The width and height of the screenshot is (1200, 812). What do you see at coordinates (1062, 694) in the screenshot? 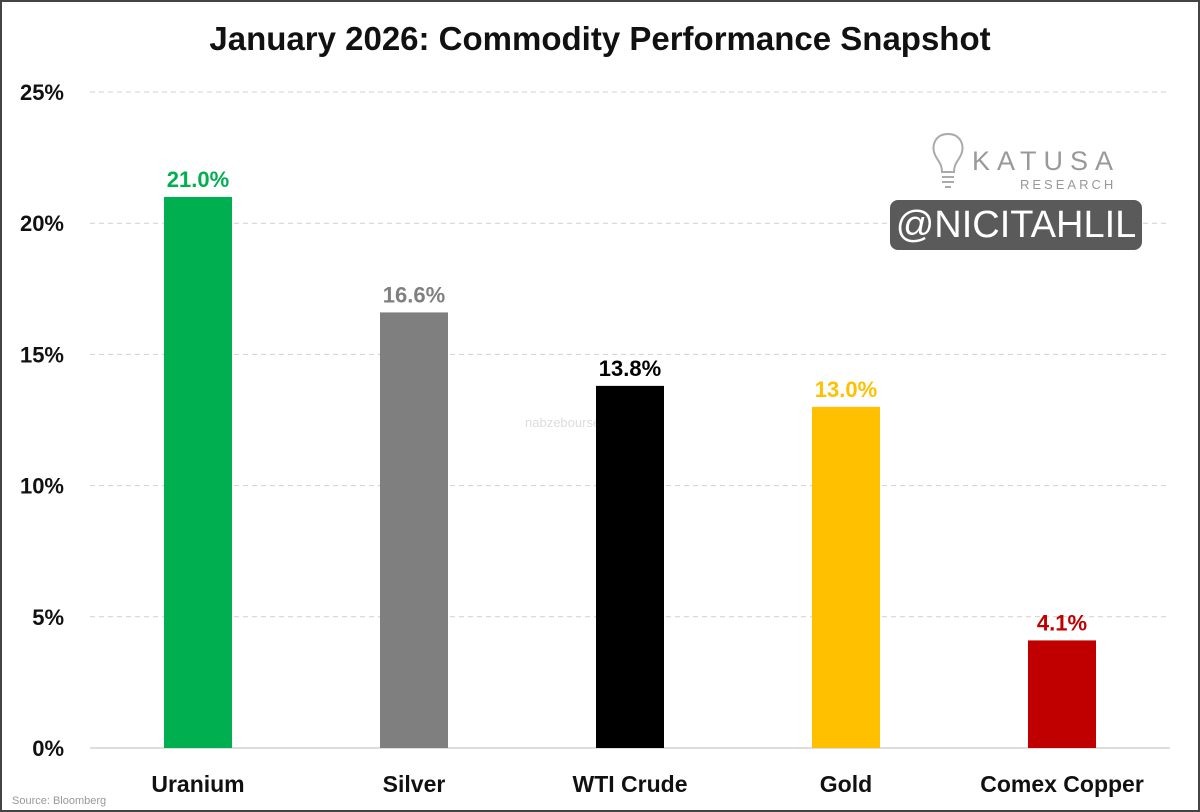
I see `bar-comex-copper` at bounding box center [1062, 694].